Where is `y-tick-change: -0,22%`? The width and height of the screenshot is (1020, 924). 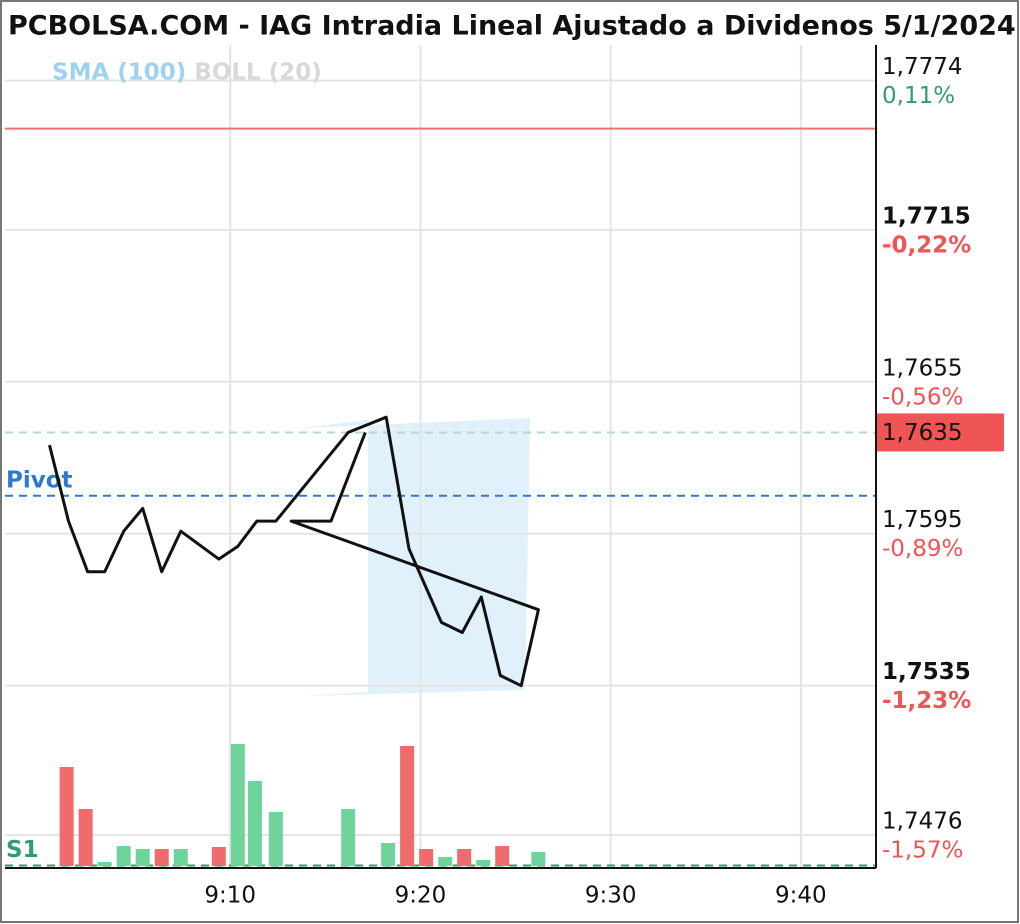 y-tick-change: -0,22% is located at coordinates (926, 245).